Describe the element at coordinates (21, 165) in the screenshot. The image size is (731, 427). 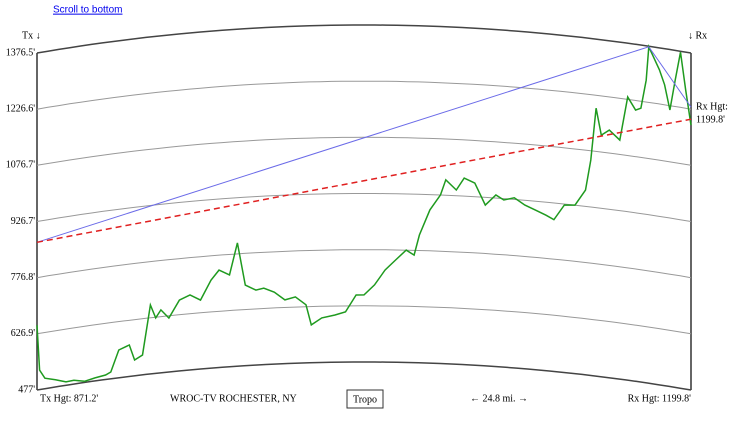
I see `y-tick-label: 1076.7'` at that location.